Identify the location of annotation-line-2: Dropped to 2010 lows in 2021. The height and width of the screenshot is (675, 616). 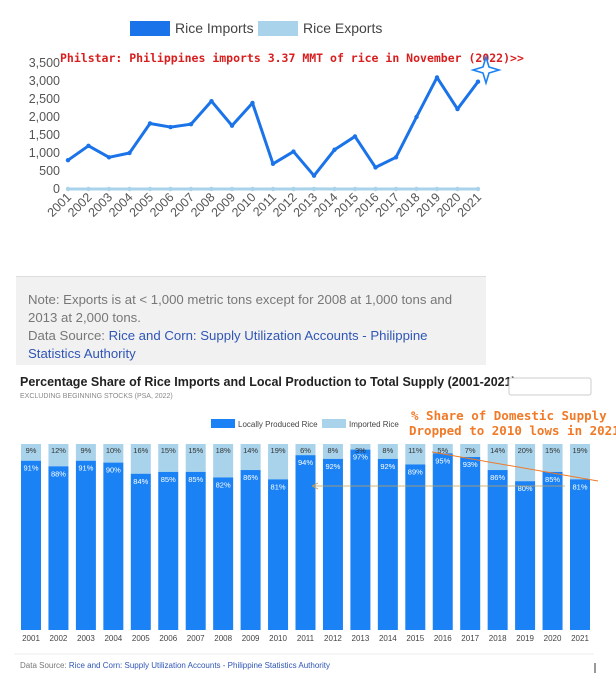
(512, 430).